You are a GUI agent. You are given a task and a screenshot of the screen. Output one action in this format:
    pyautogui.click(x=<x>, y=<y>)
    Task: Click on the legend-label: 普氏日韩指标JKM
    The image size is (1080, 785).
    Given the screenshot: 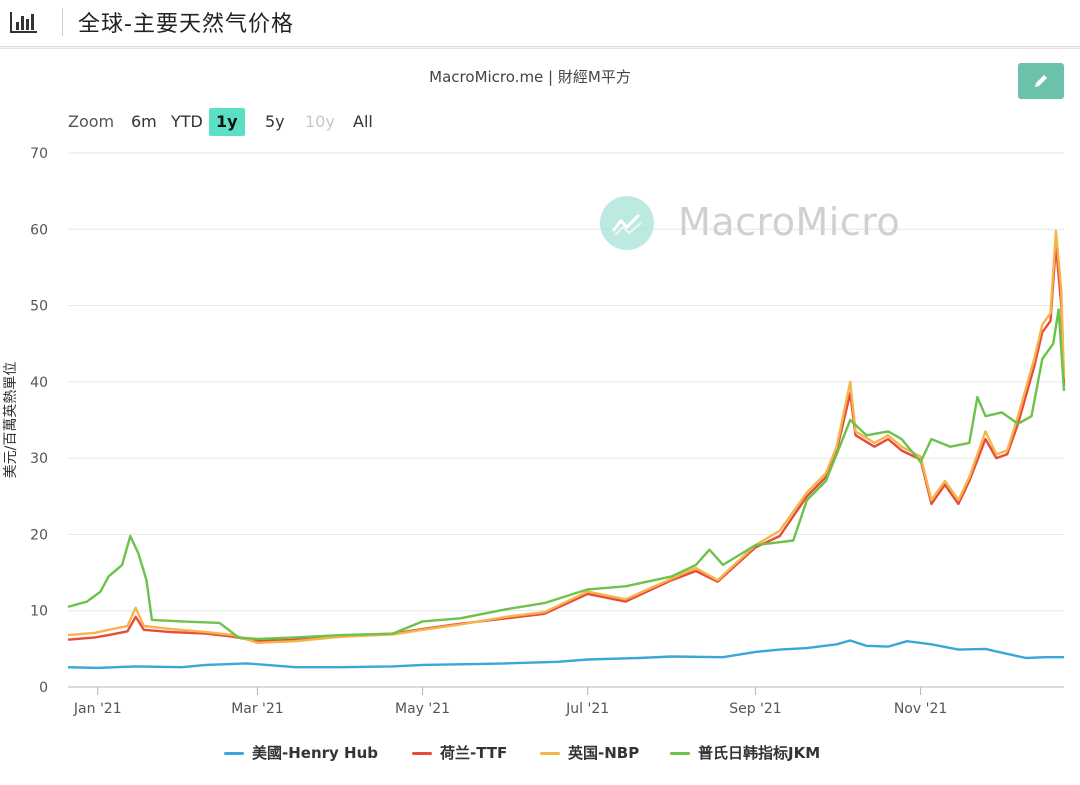 What is the action you would take?
    pyautogui.click(x=759, y=753)
    